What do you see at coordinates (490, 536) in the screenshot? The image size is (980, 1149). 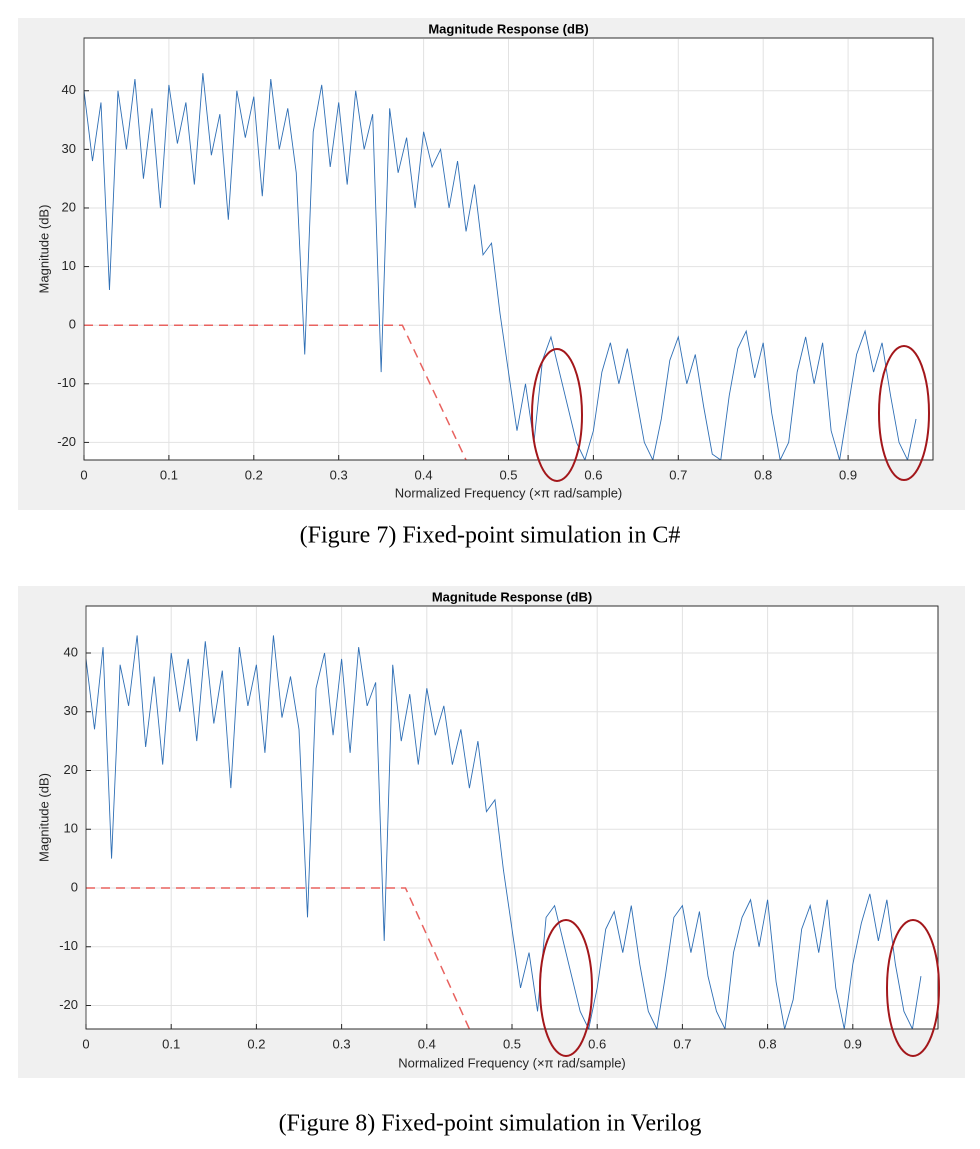 I see `figure-caption: (Figure 7) Fixed-point simulation in C#` at bounding box center [490, 536].